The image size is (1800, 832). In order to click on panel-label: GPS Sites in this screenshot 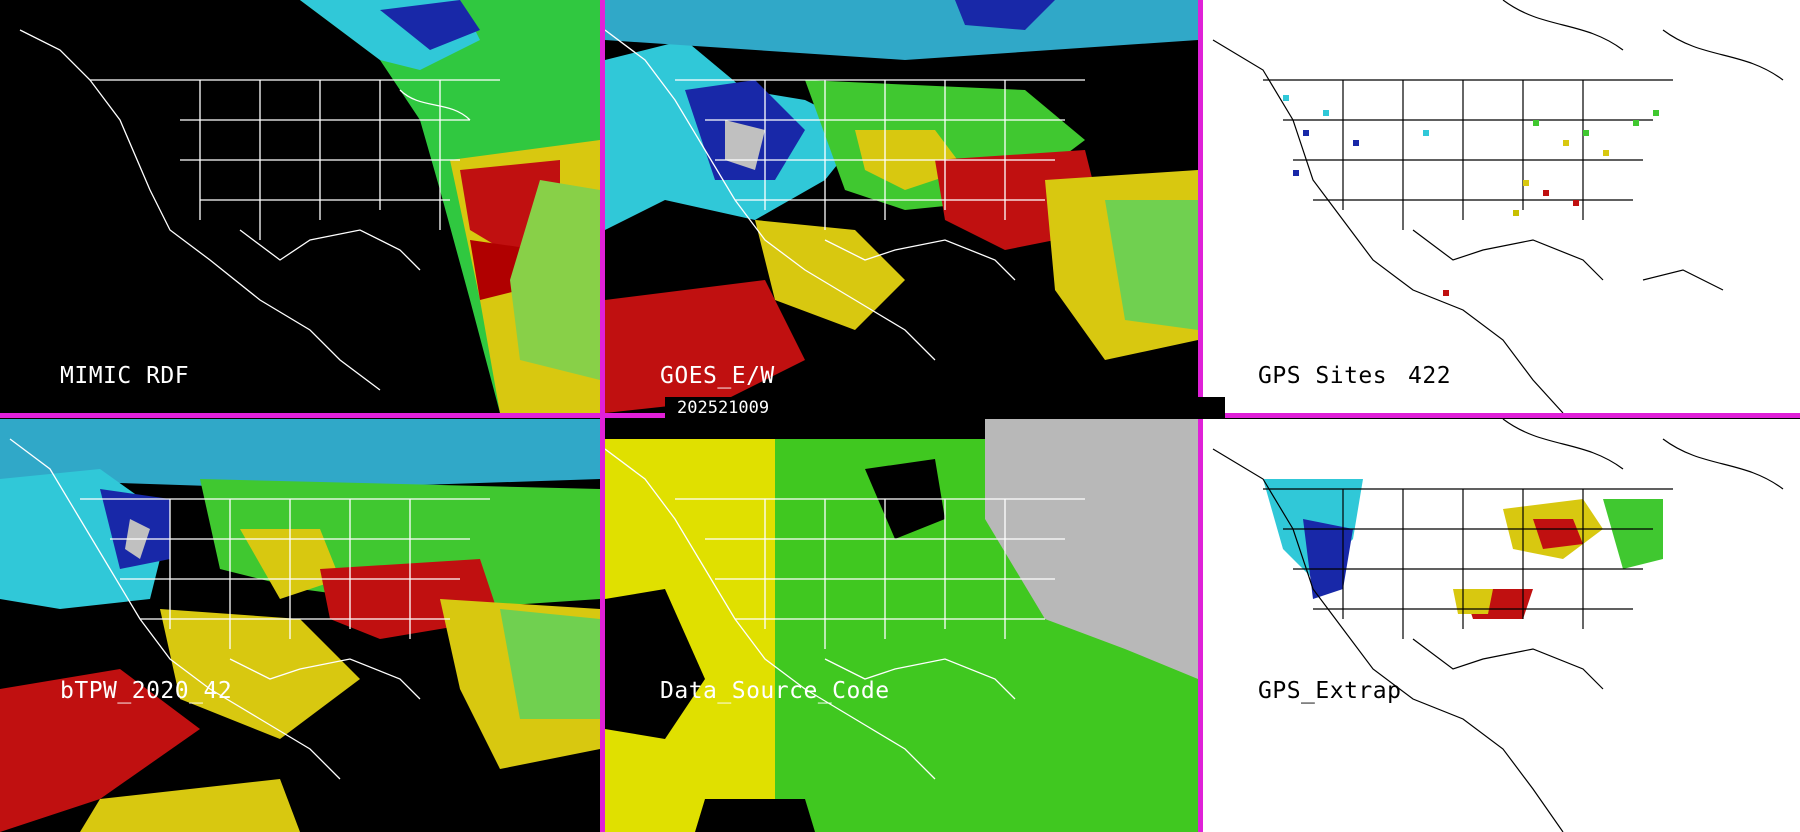, I will do `click(1323, 376)`.